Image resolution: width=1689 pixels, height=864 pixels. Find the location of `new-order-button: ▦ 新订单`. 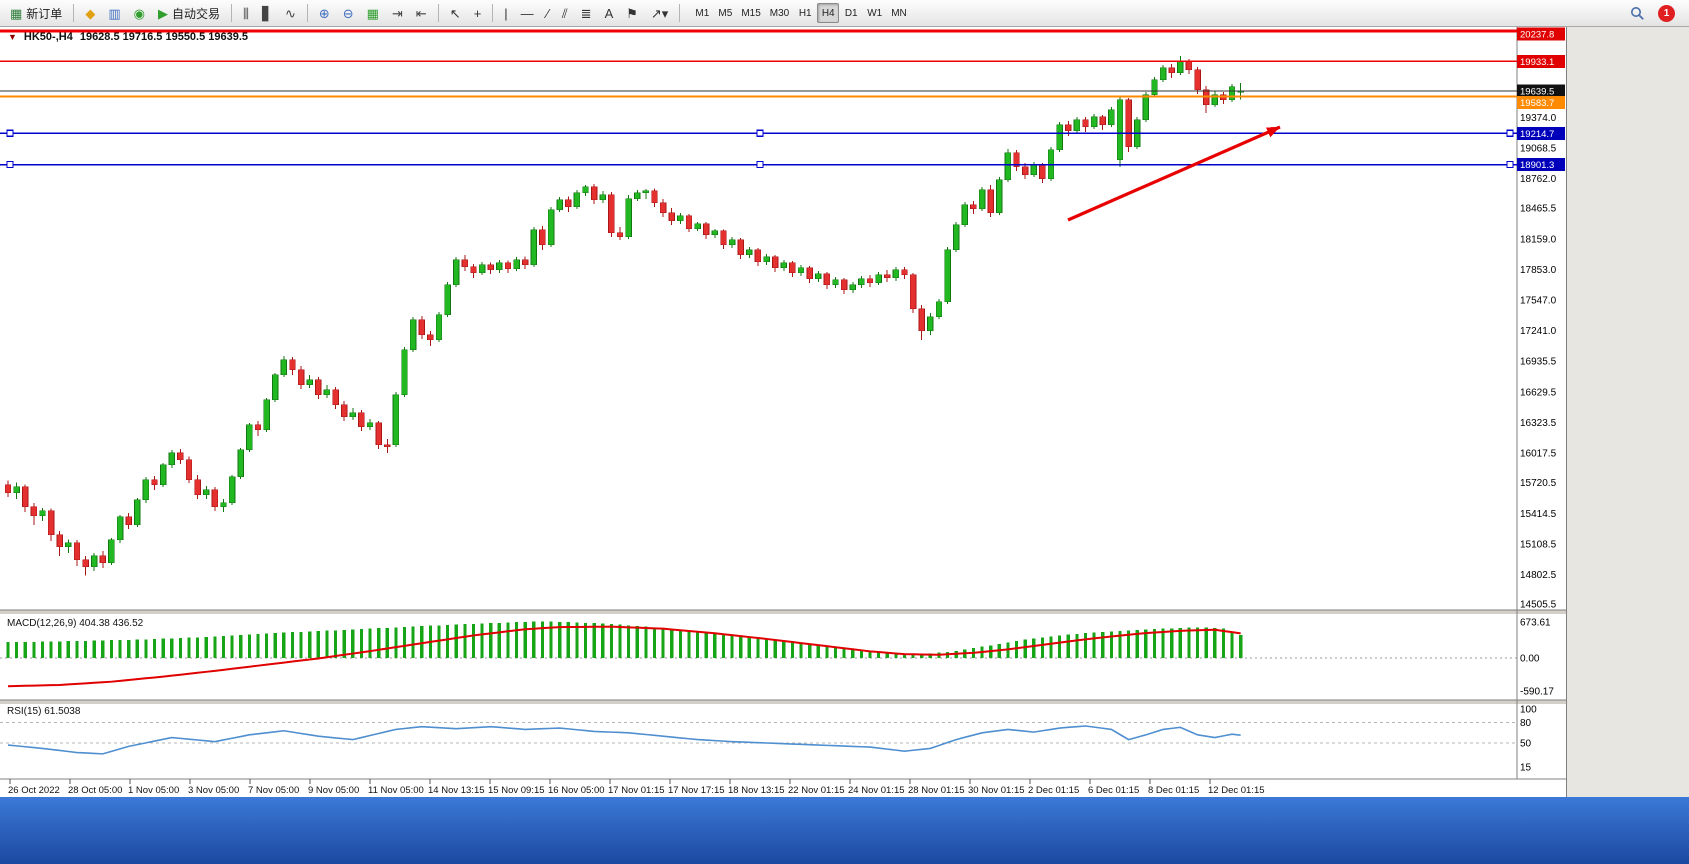

new-order-button: ▦ 新订单 is located at coordinates (36, 13).